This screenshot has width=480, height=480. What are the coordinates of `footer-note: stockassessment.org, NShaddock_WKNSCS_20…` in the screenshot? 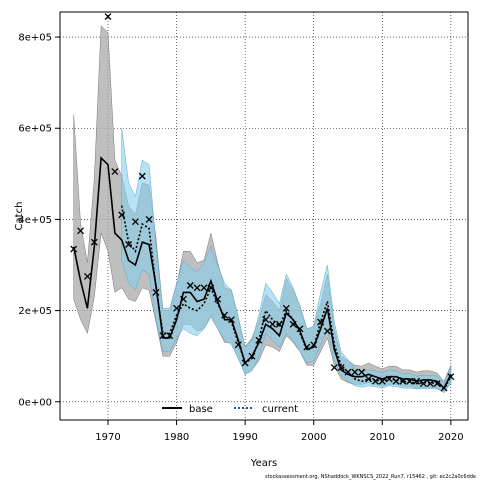 It's located at (370, 477).